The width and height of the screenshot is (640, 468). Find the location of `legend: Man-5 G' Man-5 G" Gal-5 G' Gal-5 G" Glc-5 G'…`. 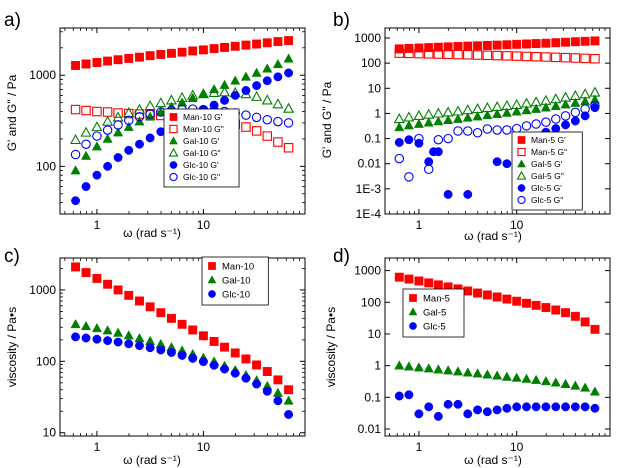

legend: Man-5 G' Man-5 G" Gal-5 G' Gal-5 G" Glc-5 G'… is located at coordinates (547, 171).